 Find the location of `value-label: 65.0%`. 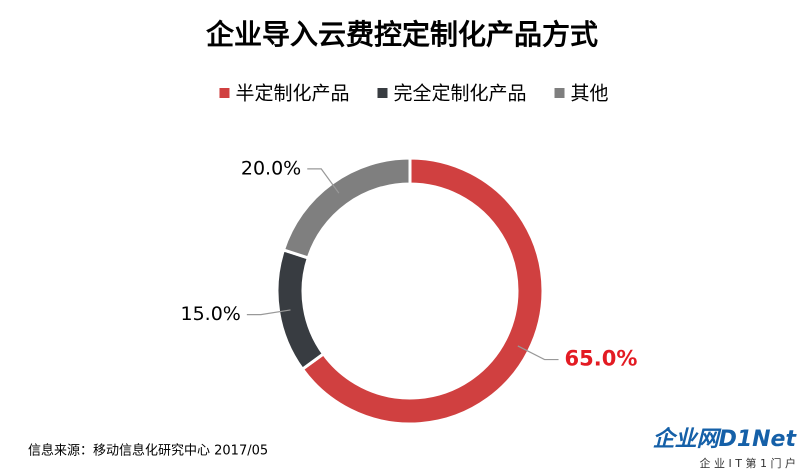

value-label: 65.0% is located at coordinates (601, 359).